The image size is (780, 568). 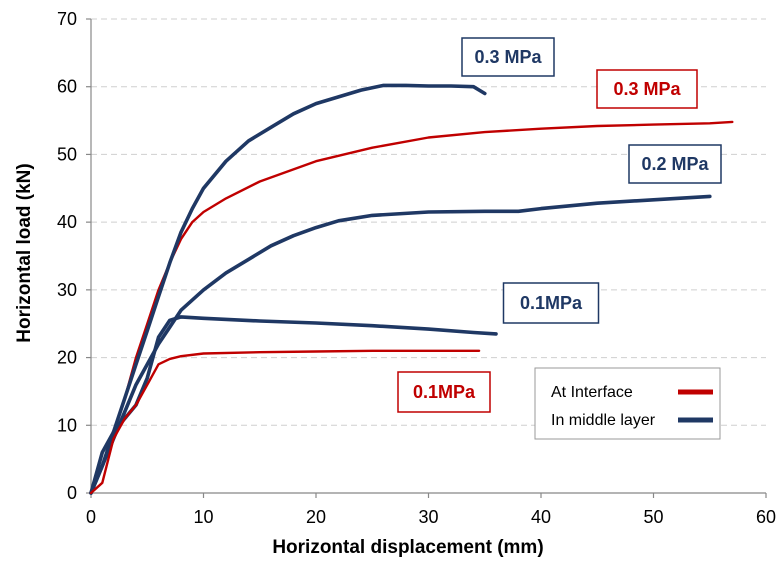 I want to click on x-tick-label: 0, so click(x=91, y=517).